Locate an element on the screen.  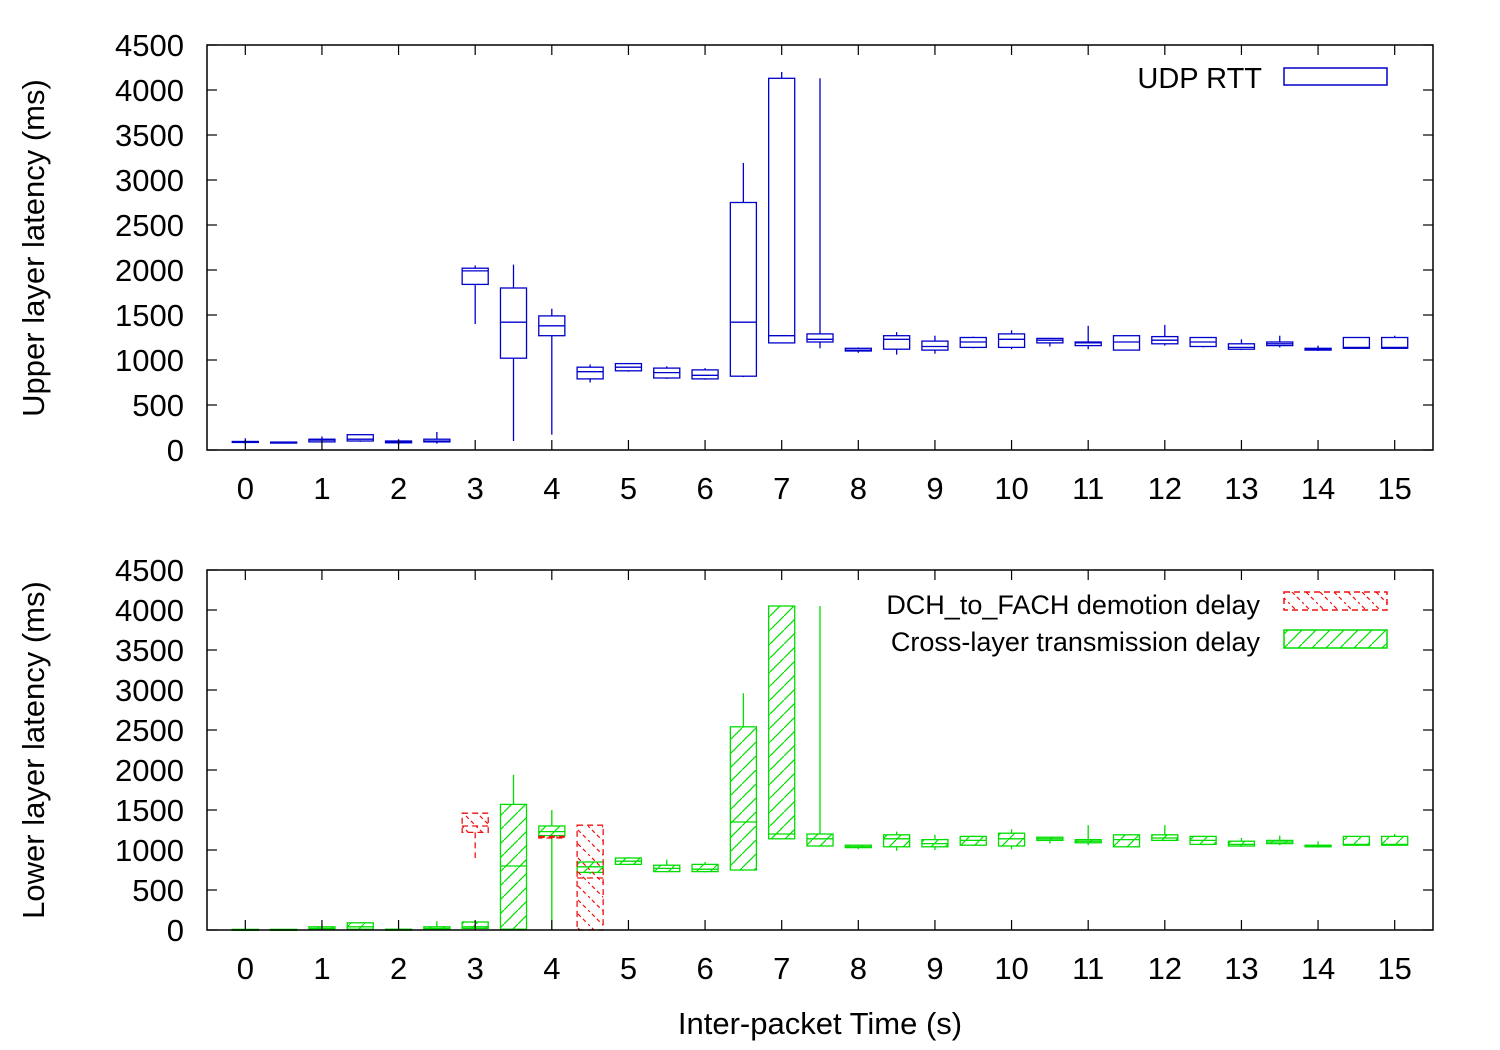
x-tick-label: 12 is located at coordinates (1165, 968).